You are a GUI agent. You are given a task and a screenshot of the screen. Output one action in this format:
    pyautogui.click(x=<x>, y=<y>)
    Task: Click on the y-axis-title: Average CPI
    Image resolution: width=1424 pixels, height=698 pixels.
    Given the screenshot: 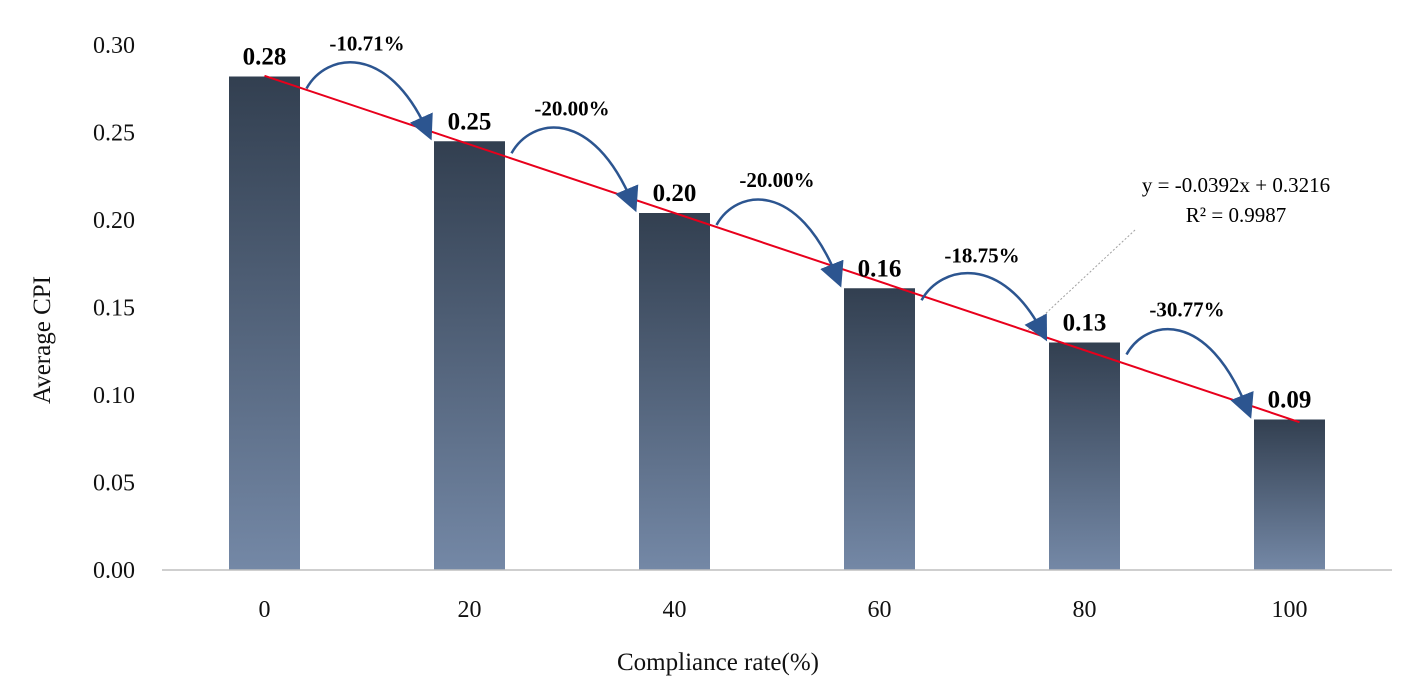 What is the action you would take?
    pyautogui.click(x=42, y=340)
    